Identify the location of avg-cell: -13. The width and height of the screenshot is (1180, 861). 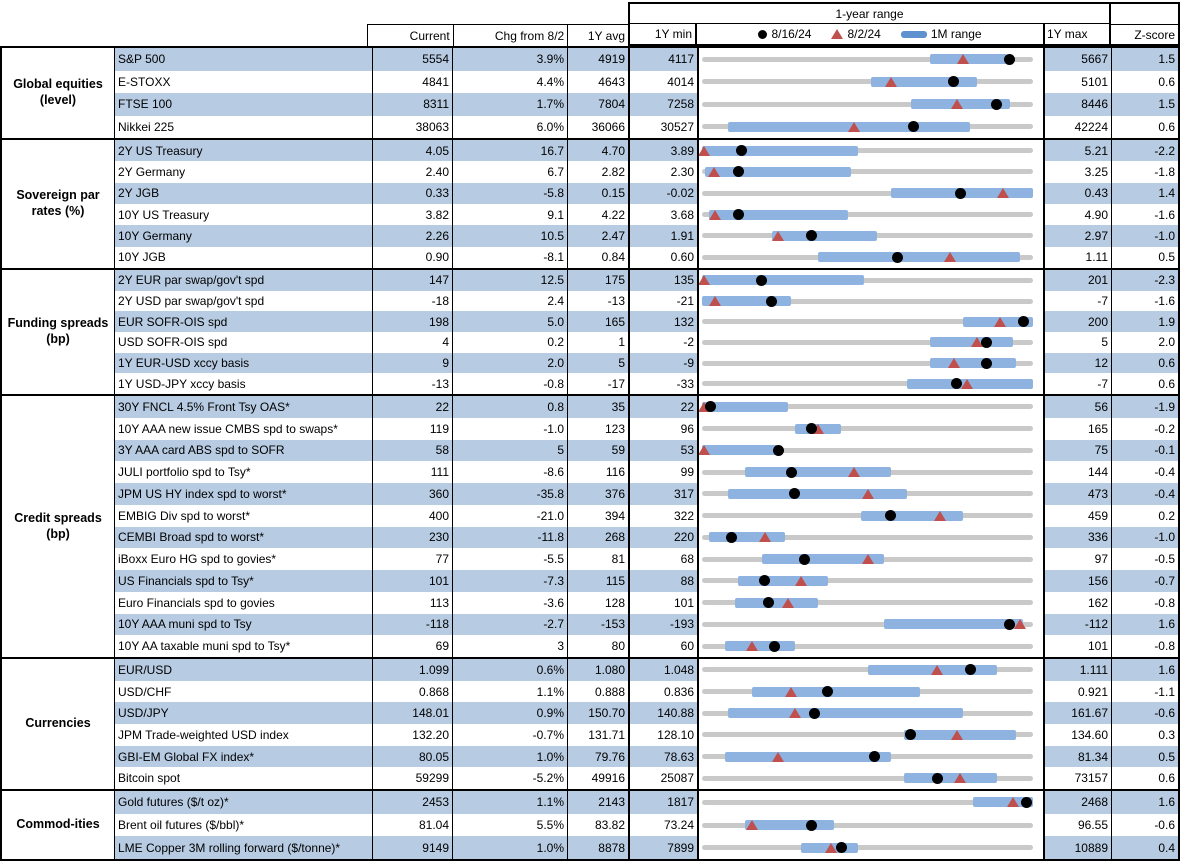
(597, 301).